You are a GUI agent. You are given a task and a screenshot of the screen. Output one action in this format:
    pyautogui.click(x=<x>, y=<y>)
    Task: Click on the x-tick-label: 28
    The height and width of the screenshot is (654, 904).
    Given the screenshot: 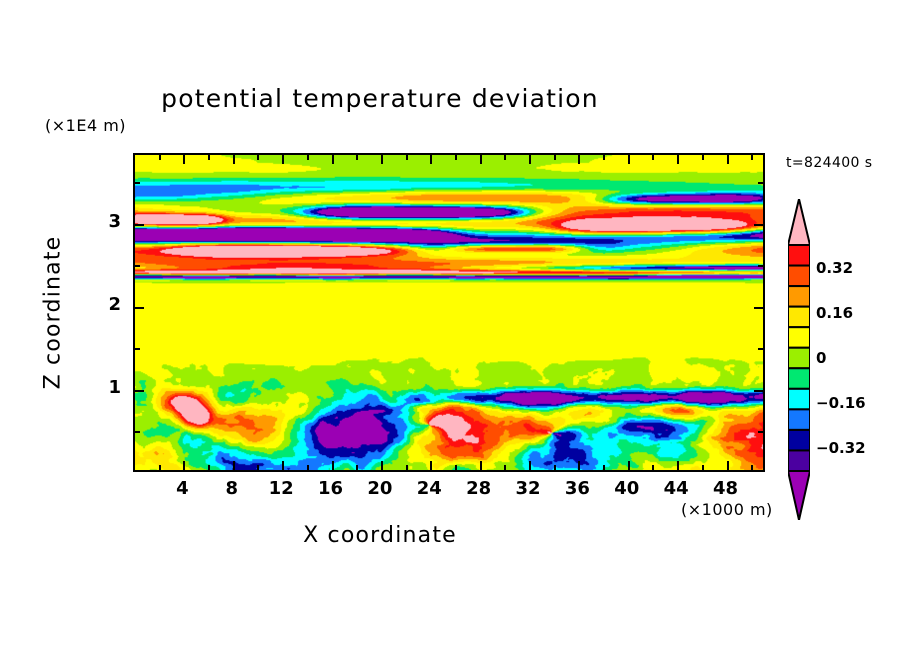 What is the action you would take?
    pyautogui.click(x=479, y=488)
    